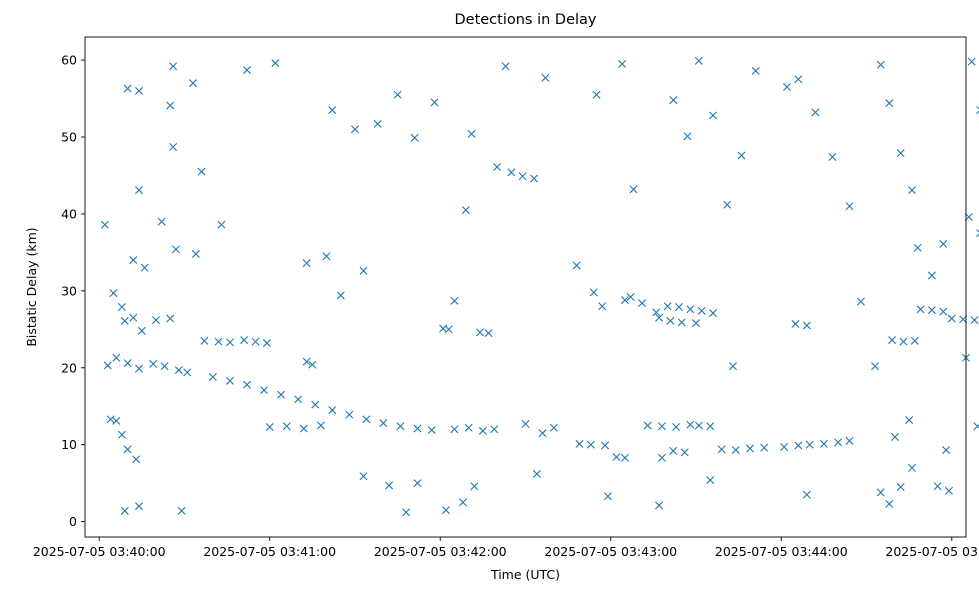 The width and height of the screenshot is (979, 590). Describe the element at coordinates (69, 290) in the screenshot. I see `y-tick-label: 30` at that location.